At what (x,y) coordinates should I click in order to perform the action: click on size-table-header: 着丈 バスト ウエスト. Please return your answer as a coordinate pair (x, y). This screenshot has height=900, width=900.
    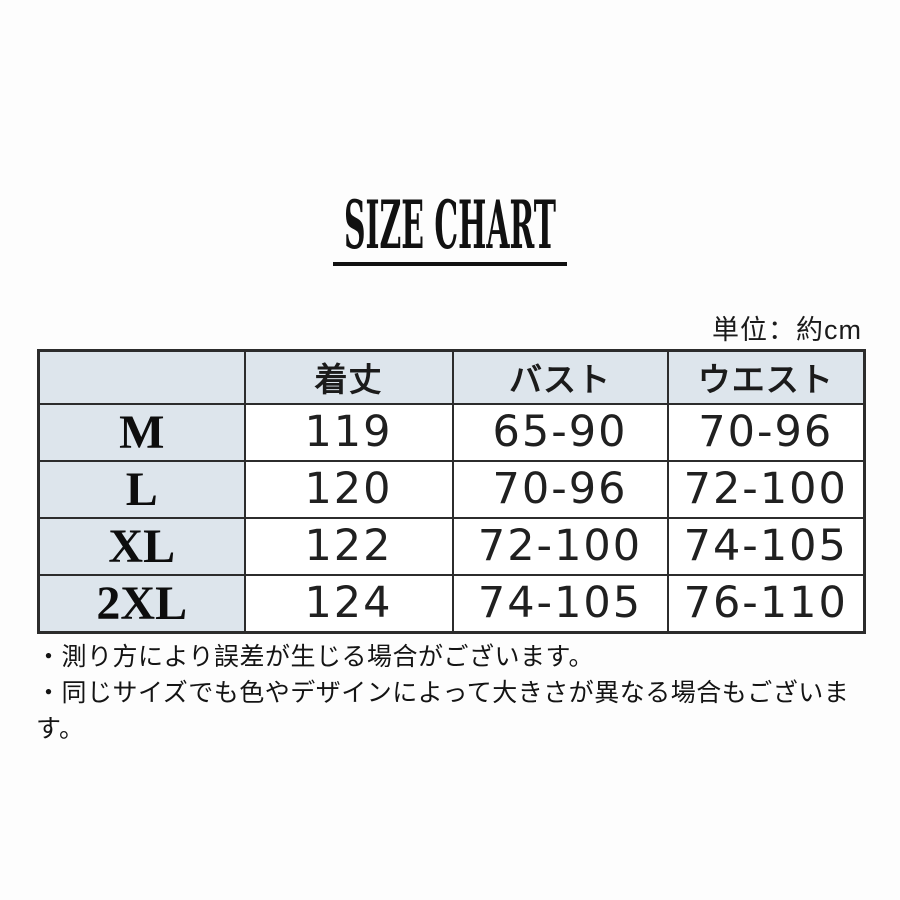
    Looking at the image, I should click on (451, 377).